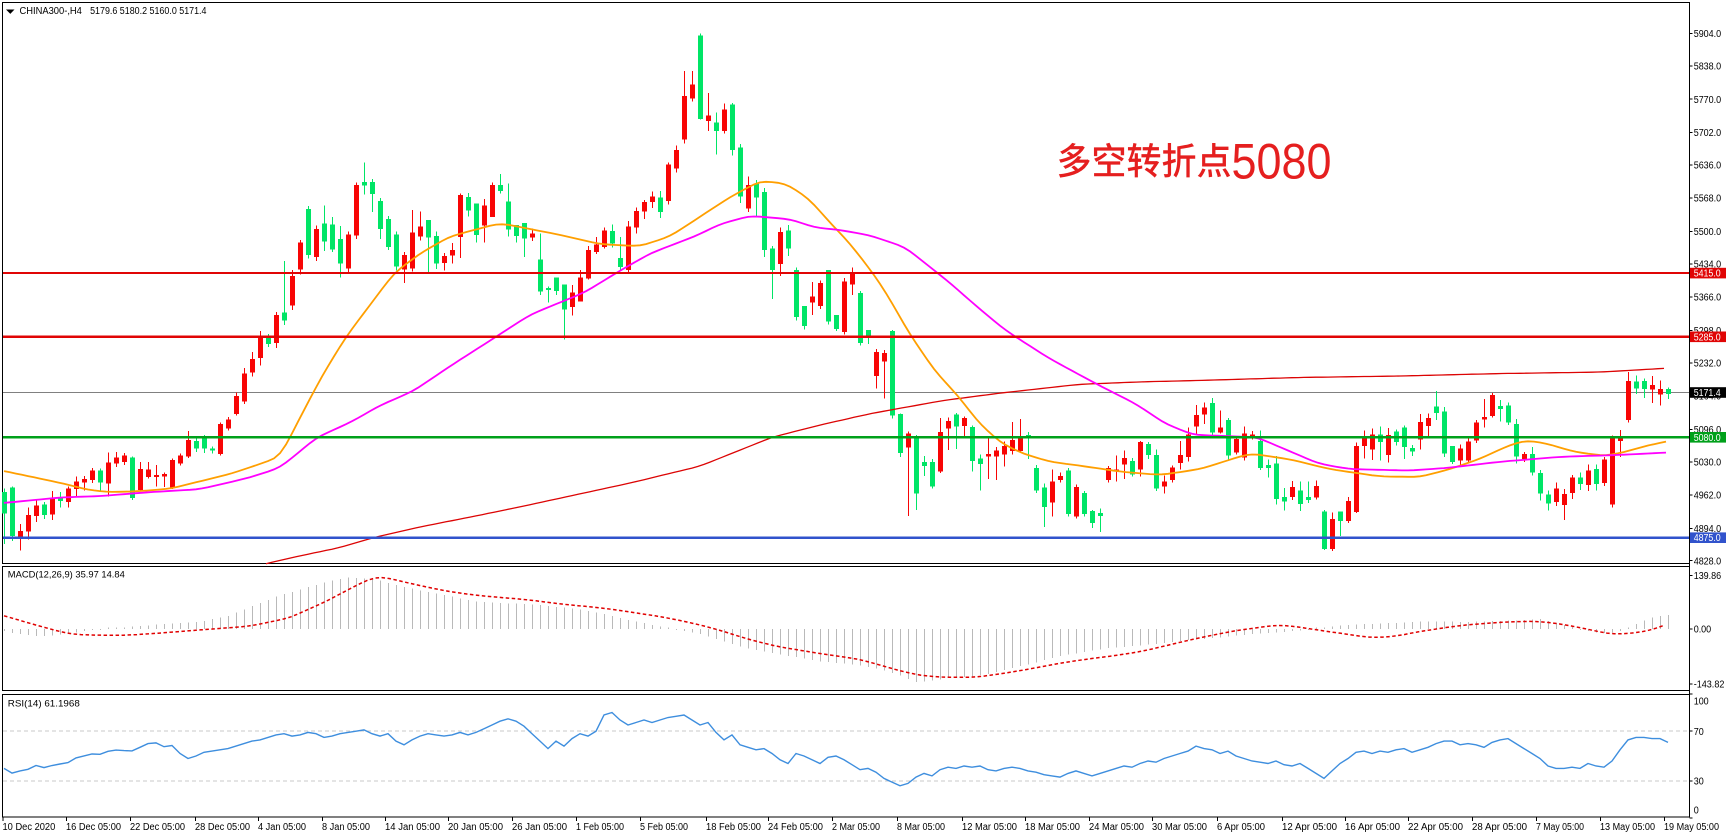 Image resolution: width=1731 pixels, height=839 pixels. Describe the element at coordinates (148, 11) in the screenshot. I see `svg-text: 5179.6 5180.2 5160.0 5171.4` at that location.